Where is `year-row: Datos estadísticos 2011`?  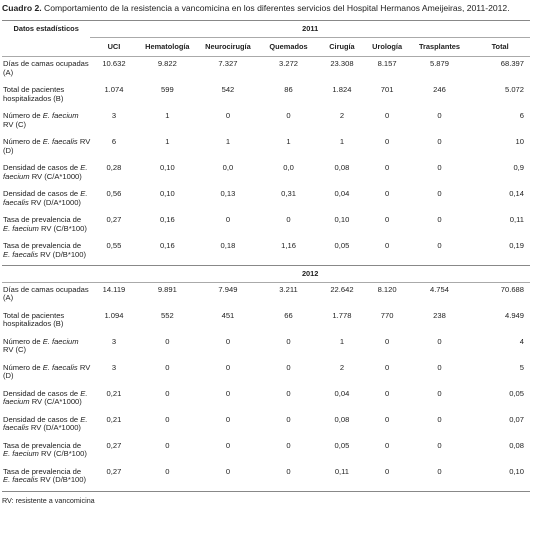 year-row: Datos estadísticos 2011 is located at coordinates (266, 38).